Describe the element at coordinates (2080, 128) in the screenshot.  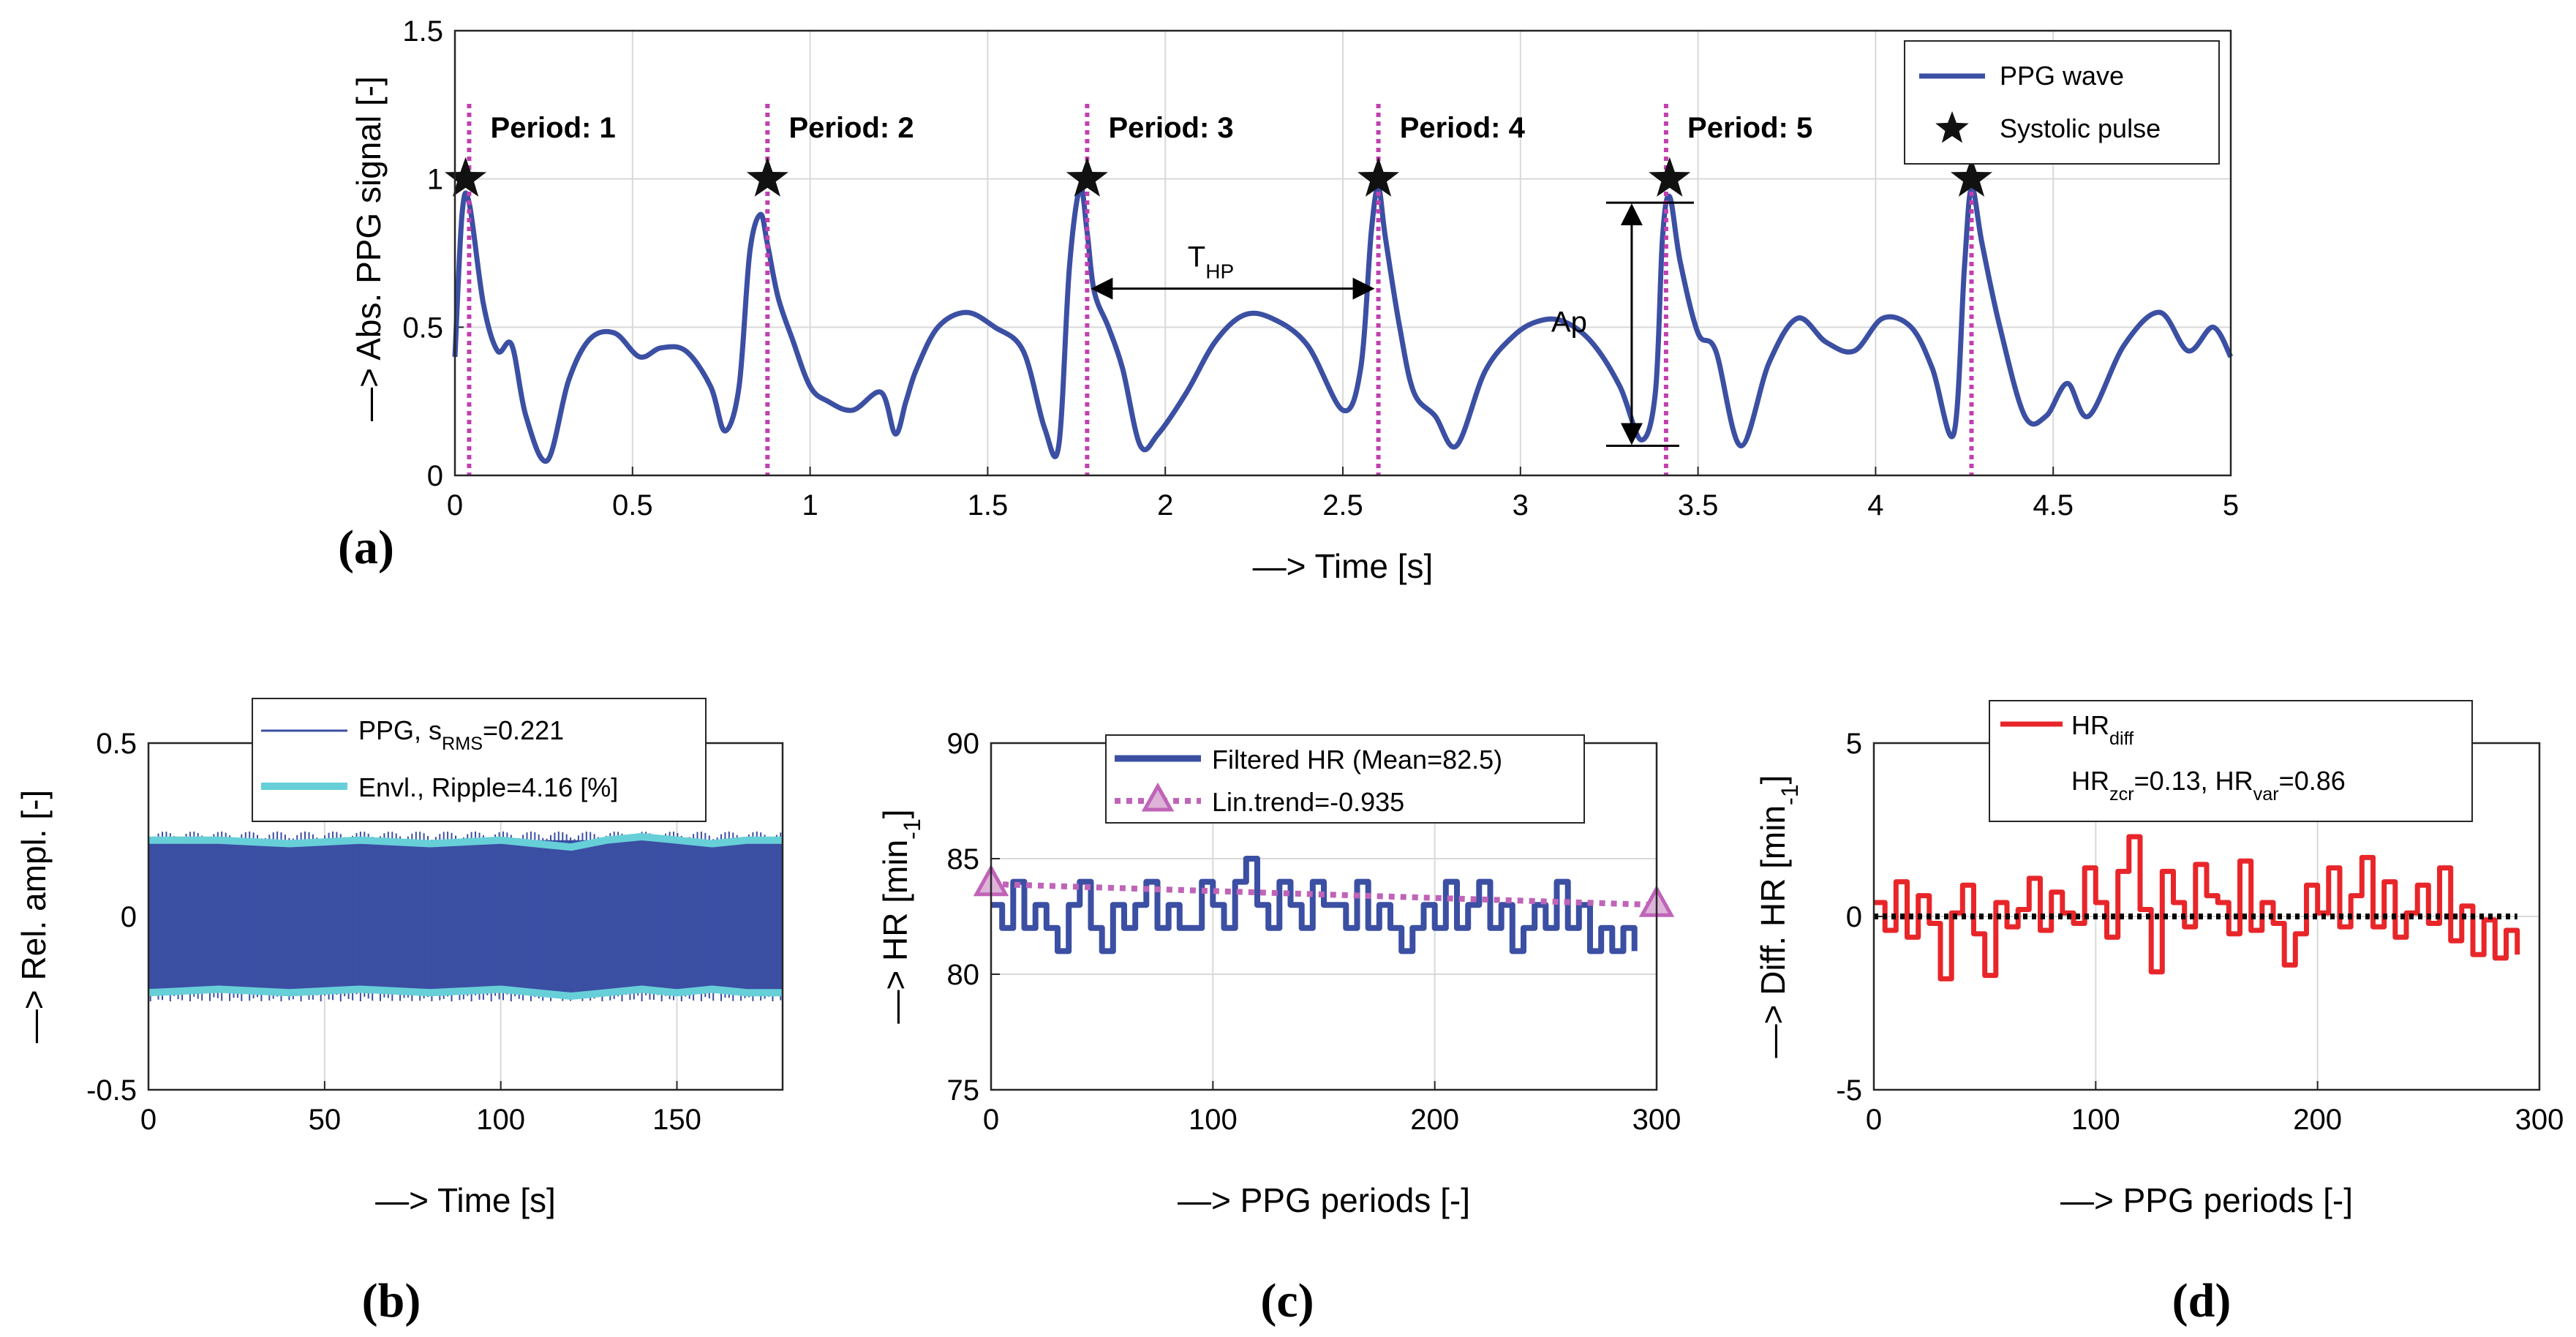
I see `a-legend-label-star: Systolic pulse` at that location.